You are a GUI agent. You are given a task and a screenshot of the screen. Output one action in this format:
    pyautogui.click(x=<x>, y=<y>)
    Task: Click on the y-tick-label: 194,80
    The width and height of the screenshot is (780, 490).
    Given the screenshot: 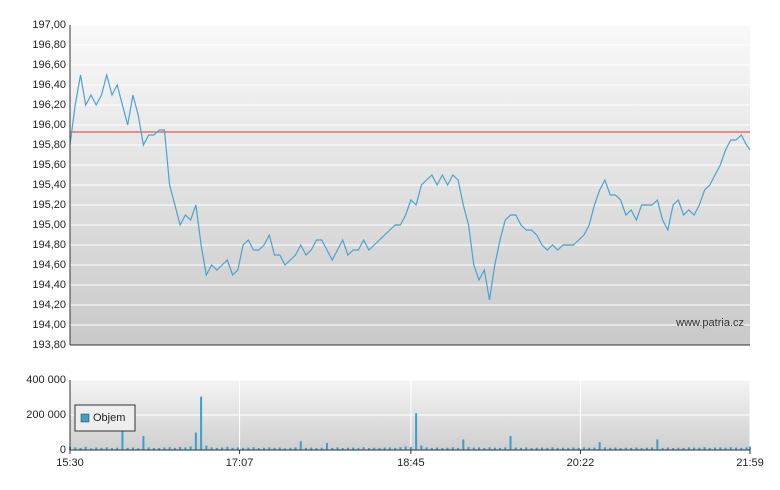 What is the action you would take?
    pyautogui.click(x=49, y=245)
    